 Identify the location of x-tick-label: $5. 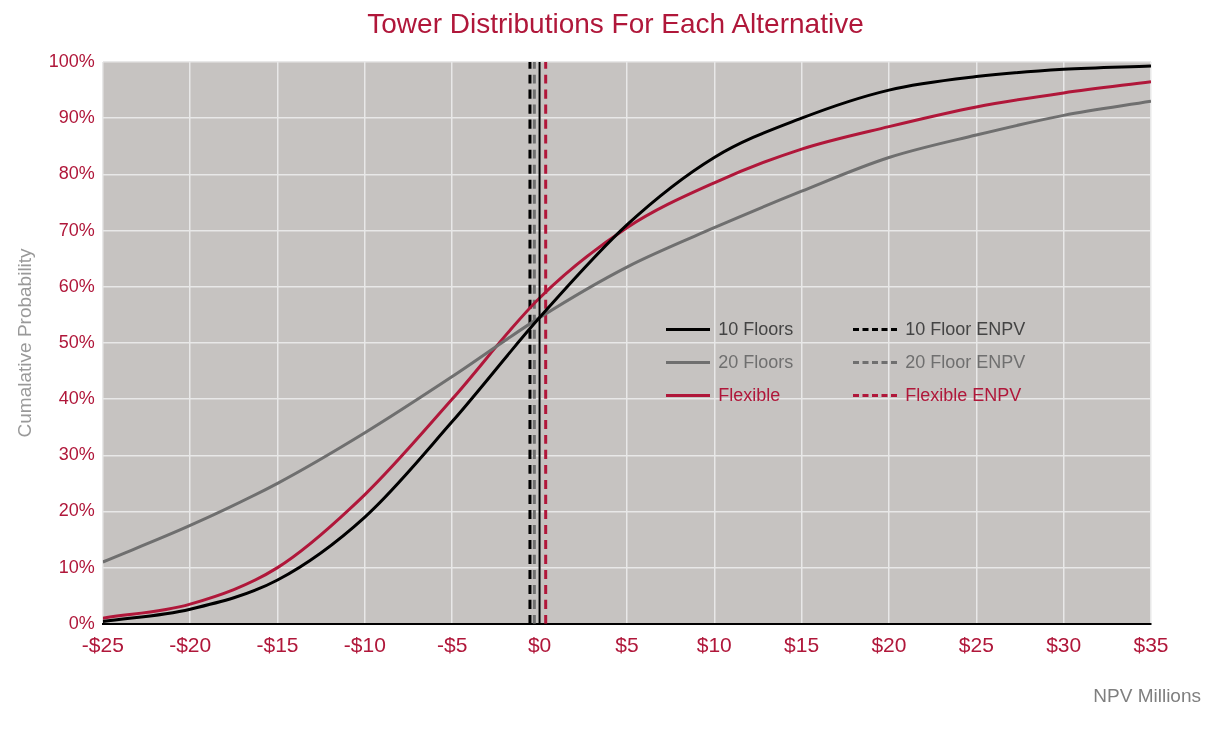
(627, 645).